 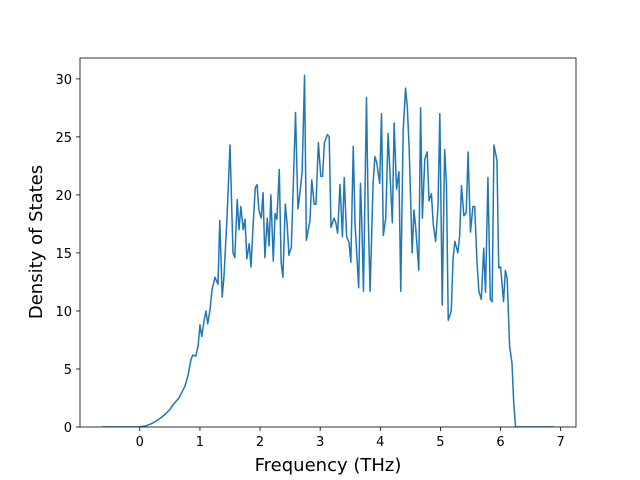 I want to click on x-tick-label: 7, so click(x=561, y=442).